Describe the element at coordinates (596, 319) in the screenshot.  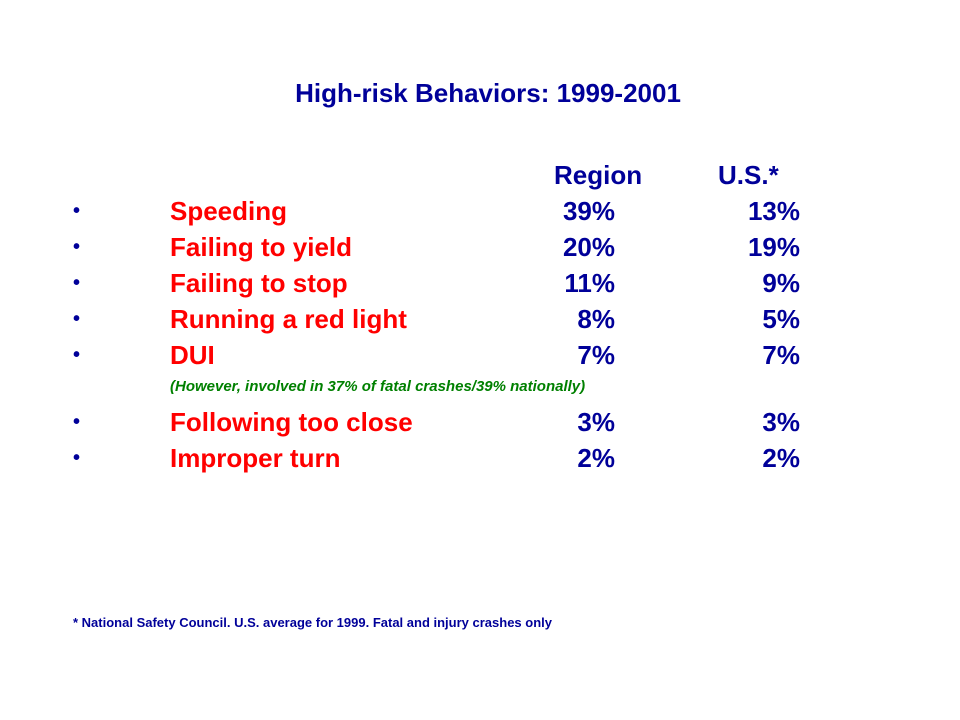
I see `region-value: 8%` at that location.